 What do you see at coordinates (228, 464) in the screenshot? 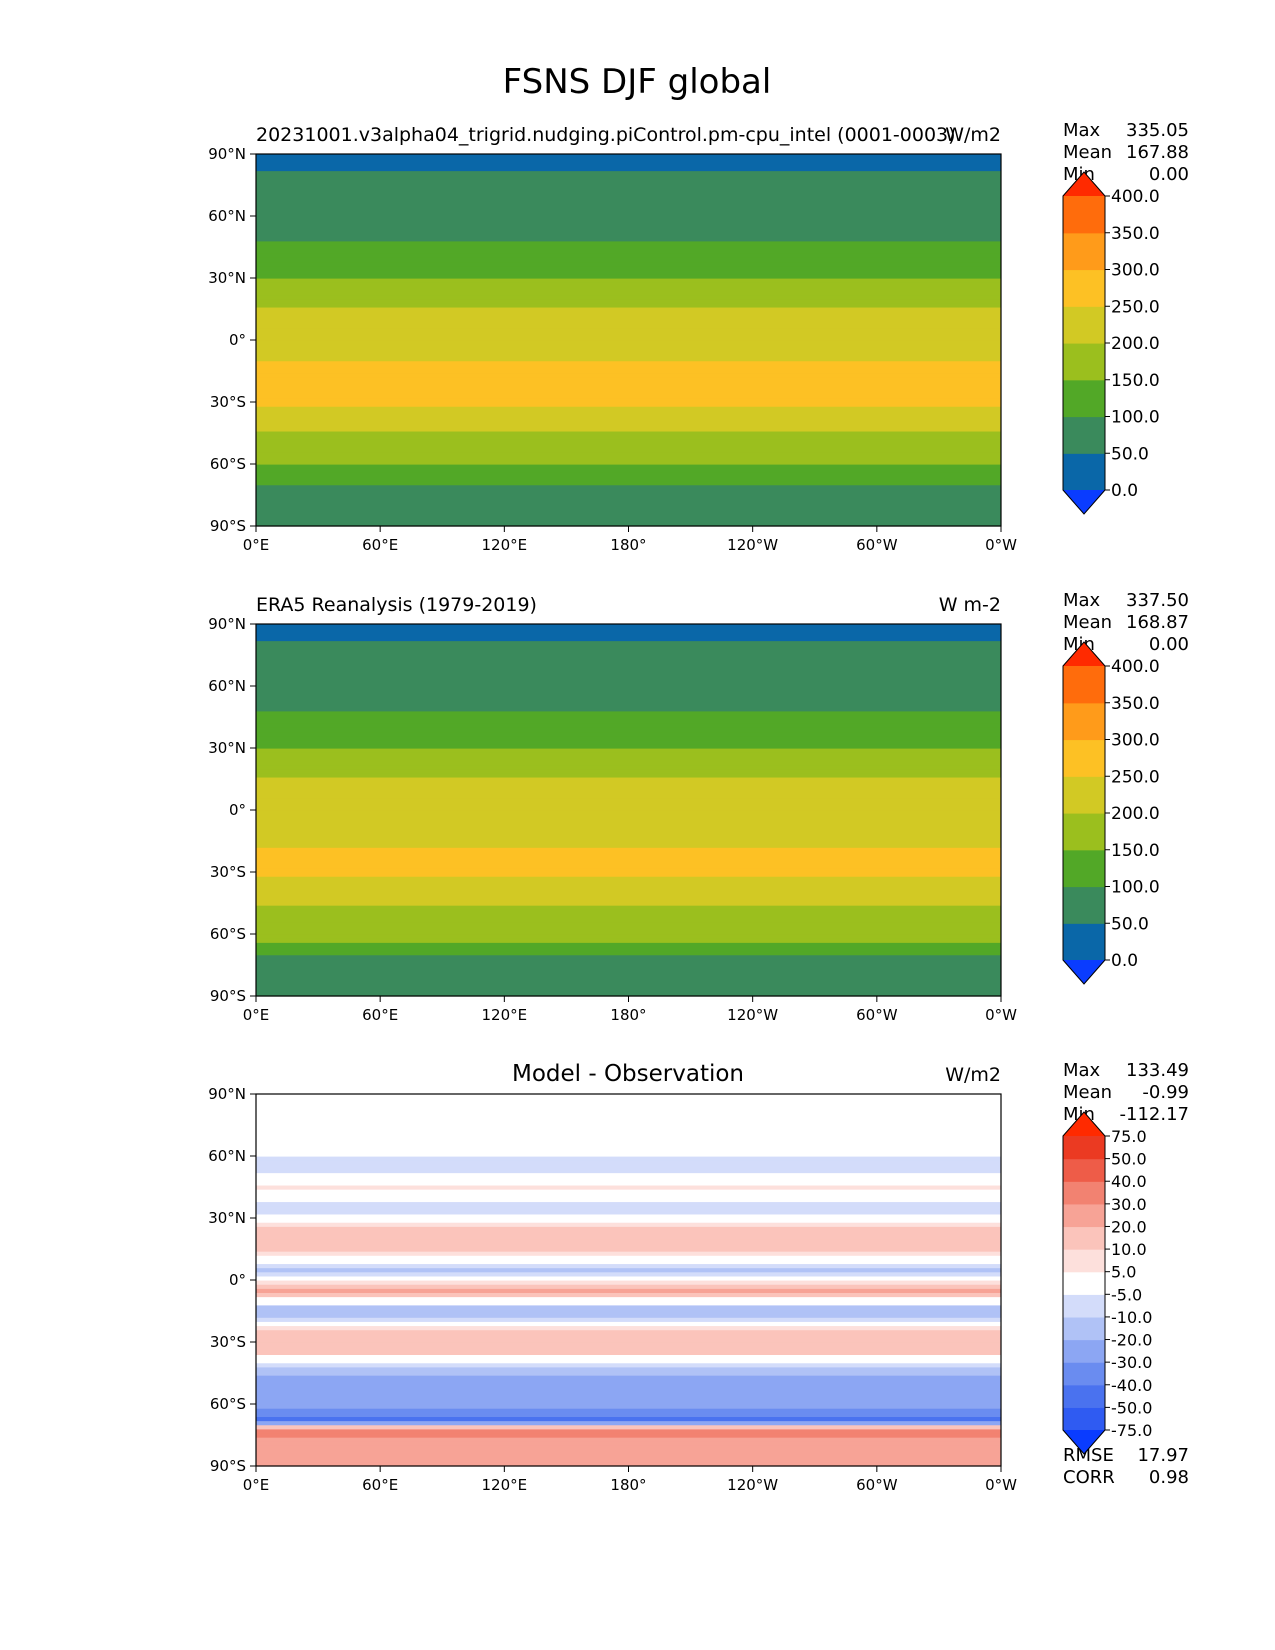
I see `y-tick-label: 60°S` at bounding box center [228, 464].